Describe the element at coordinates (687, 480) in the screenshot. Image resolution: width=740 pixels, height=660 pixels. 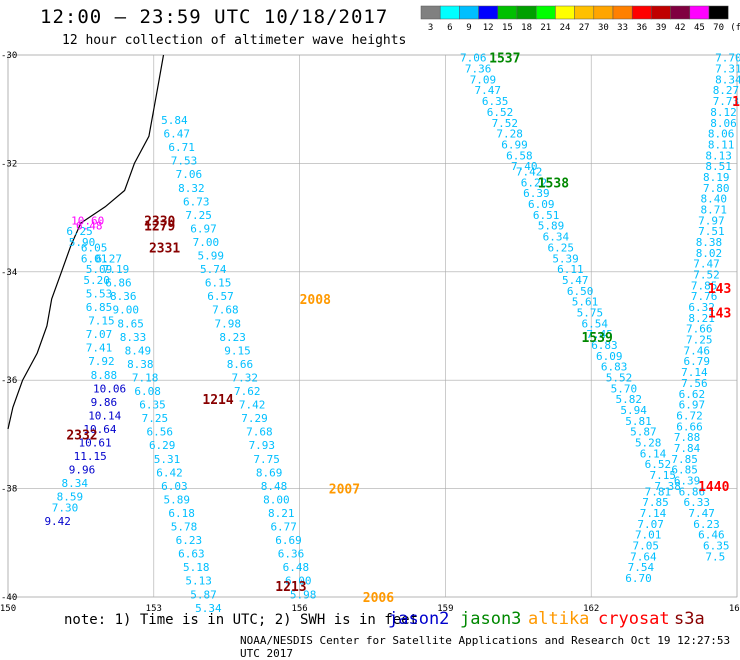
I see `wave-height-value: 6.39` at that location.